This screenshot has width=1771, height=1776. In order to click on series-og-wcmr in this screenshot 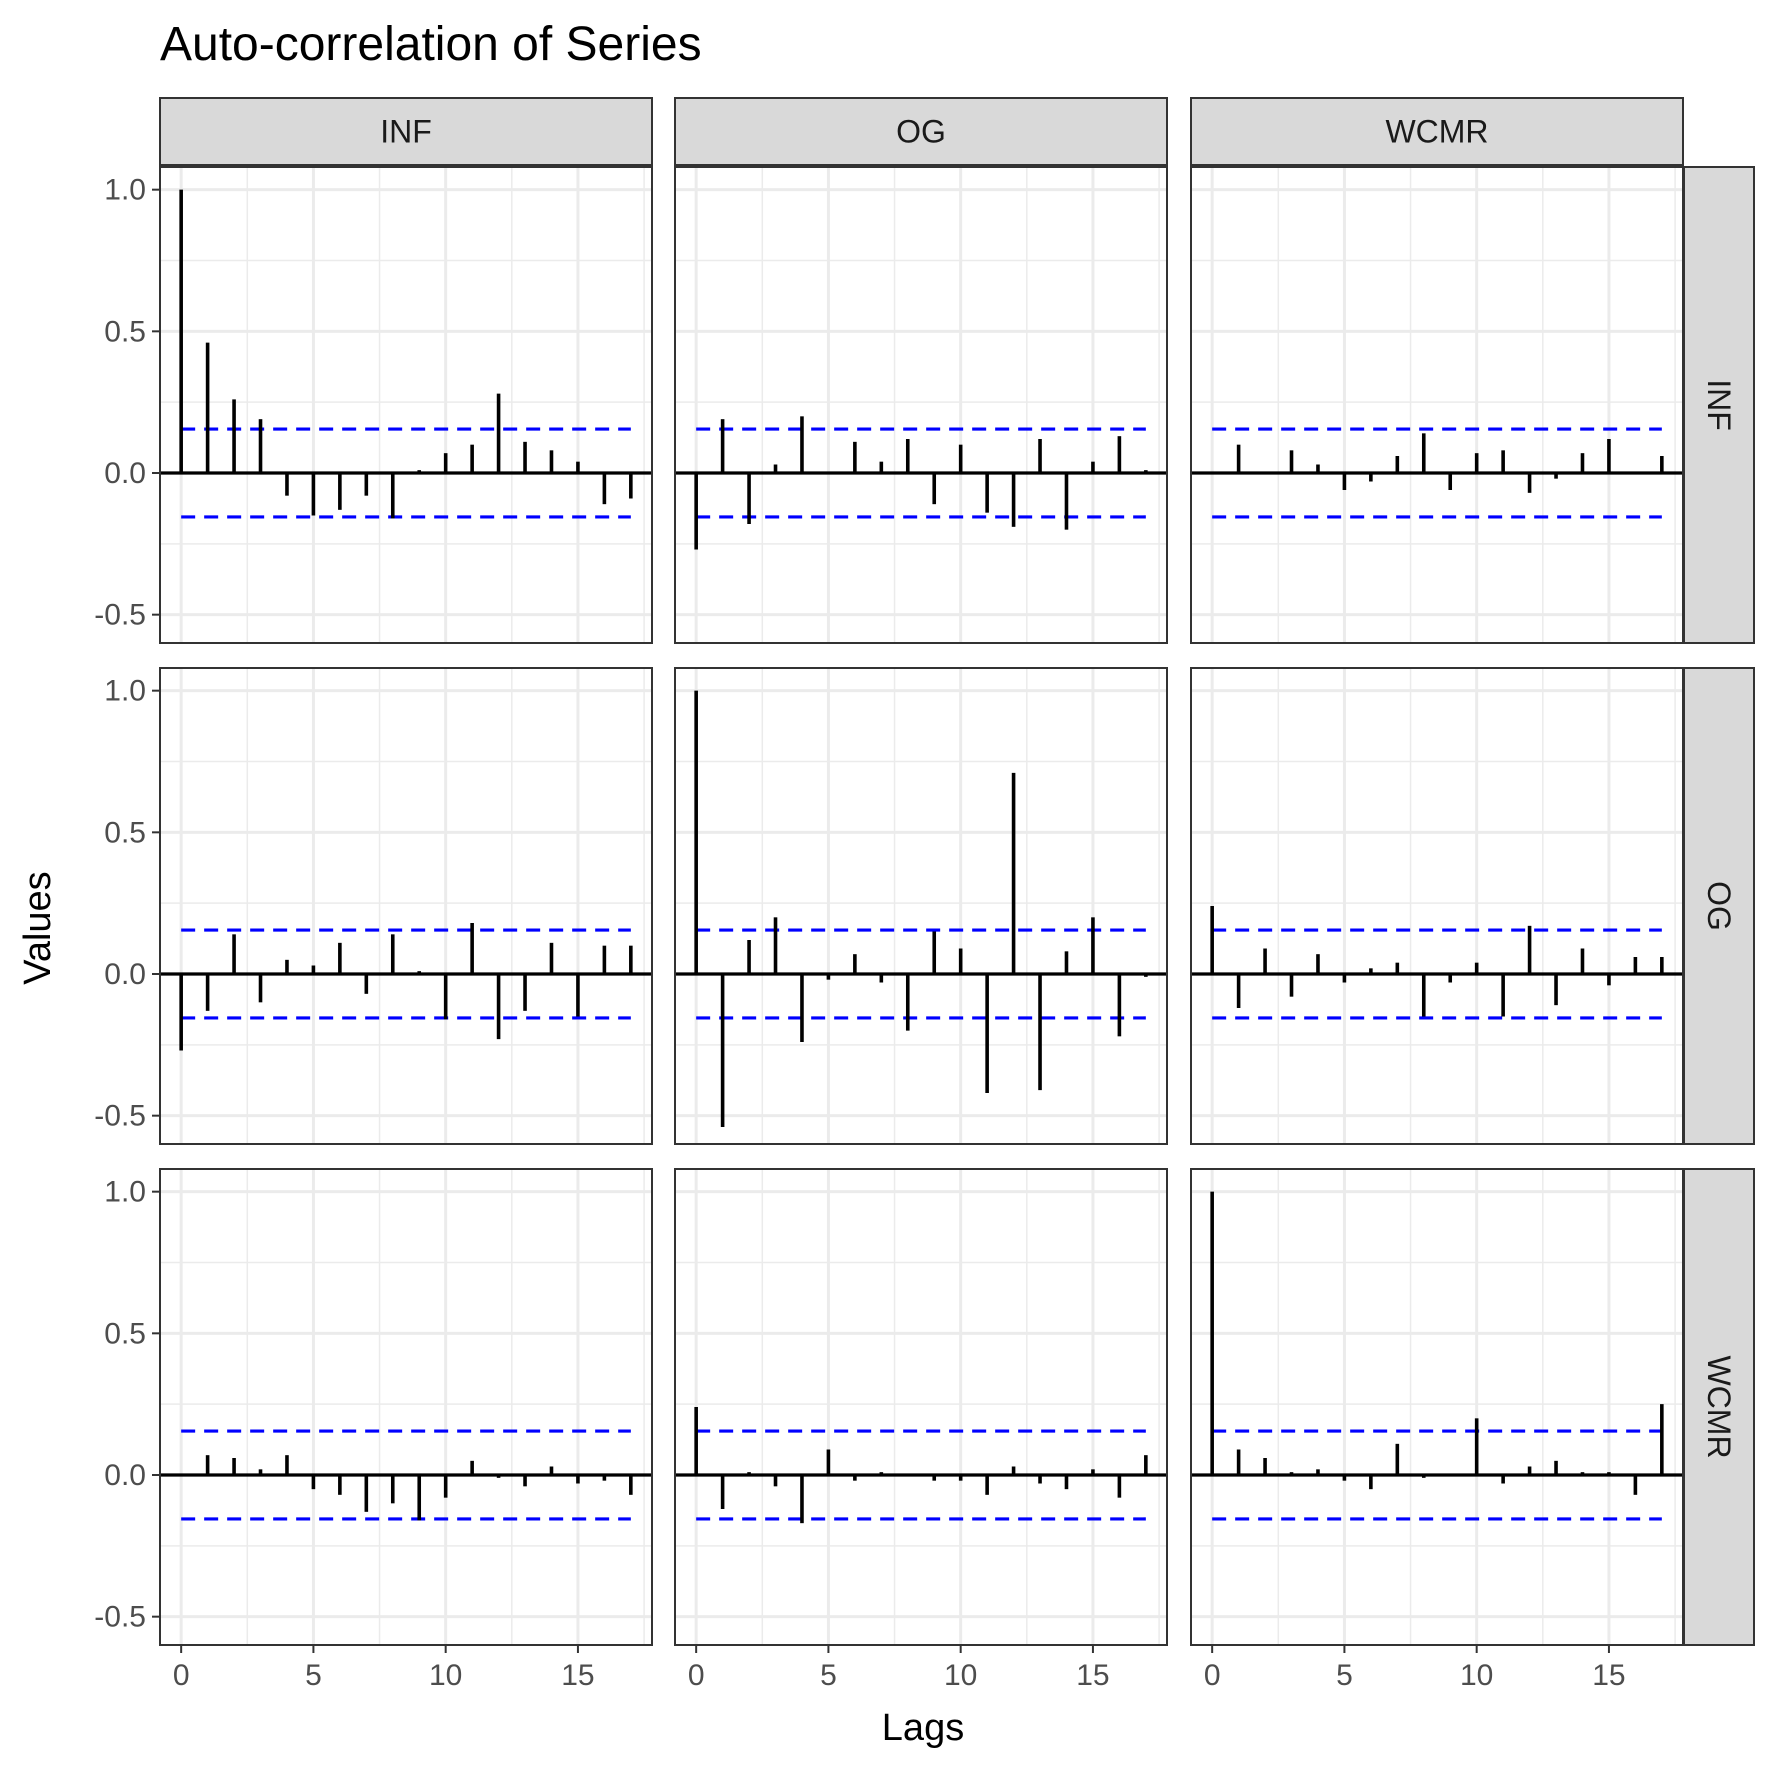, I will do `click(1437, 963)`.